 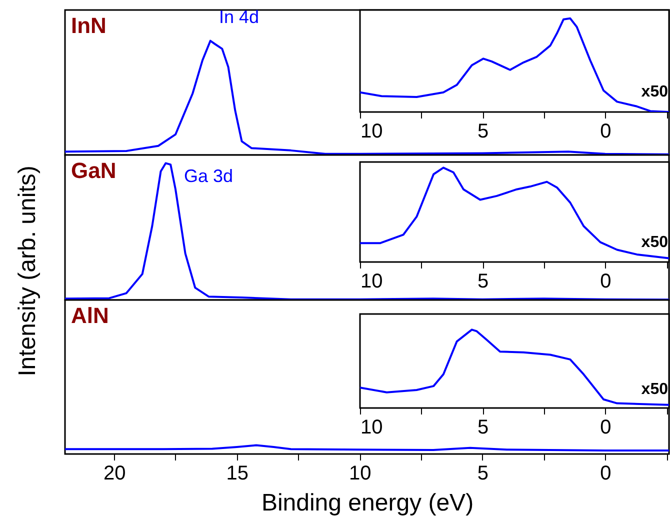 What do you see at coordinates (90, 315) in the screenshot?
I see `chart-title: AlN` at bounding box center [90, 315].